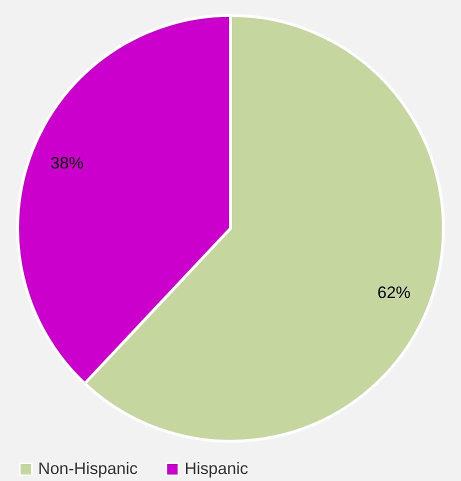  I want to click on legend-label: Hispanic, so click(216, 468).